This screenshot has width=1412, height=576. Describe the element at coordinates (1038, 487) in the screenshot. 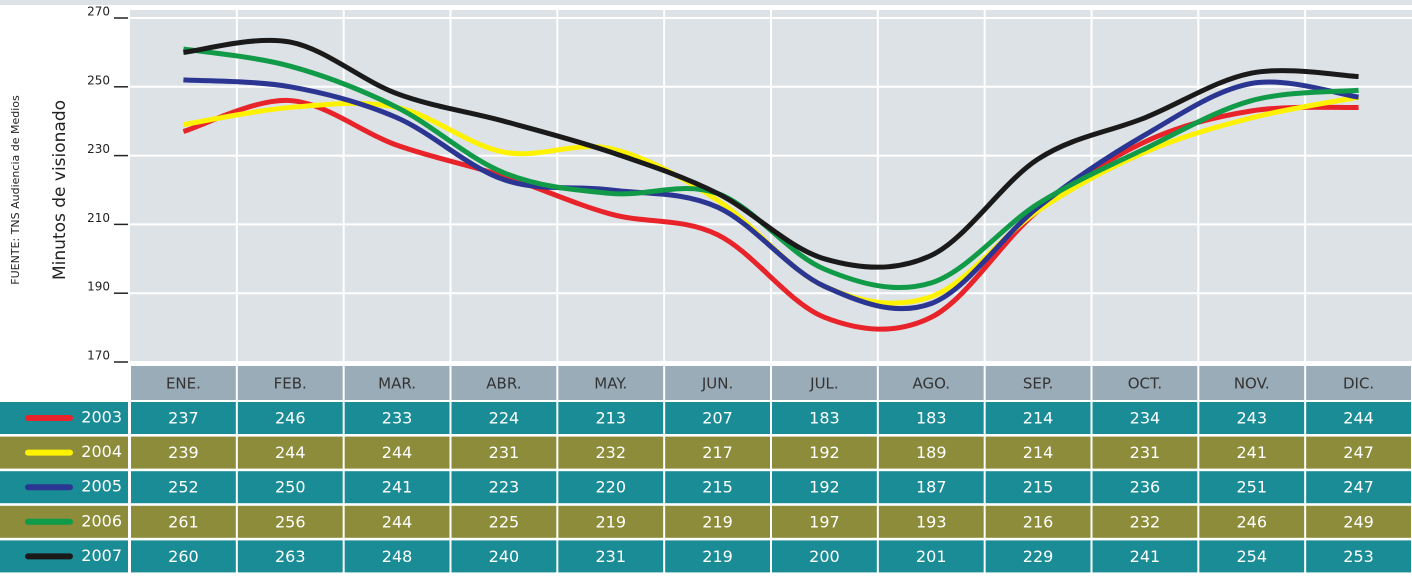

I see `table-value: 215` at that location.